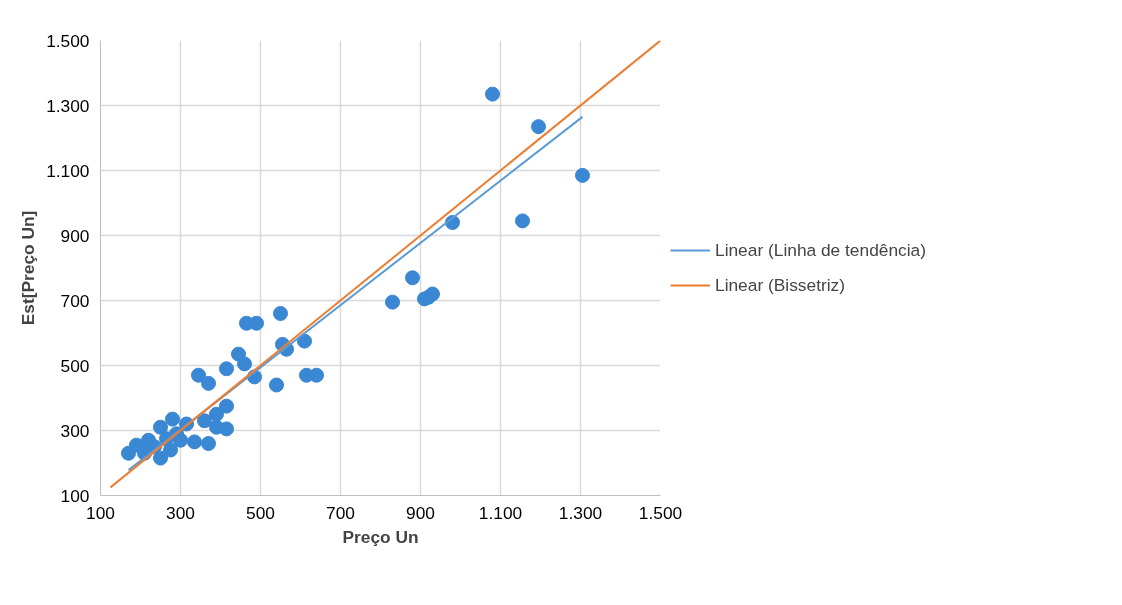  I want to click on y-tick-label: 1.500, so click(68, 40).